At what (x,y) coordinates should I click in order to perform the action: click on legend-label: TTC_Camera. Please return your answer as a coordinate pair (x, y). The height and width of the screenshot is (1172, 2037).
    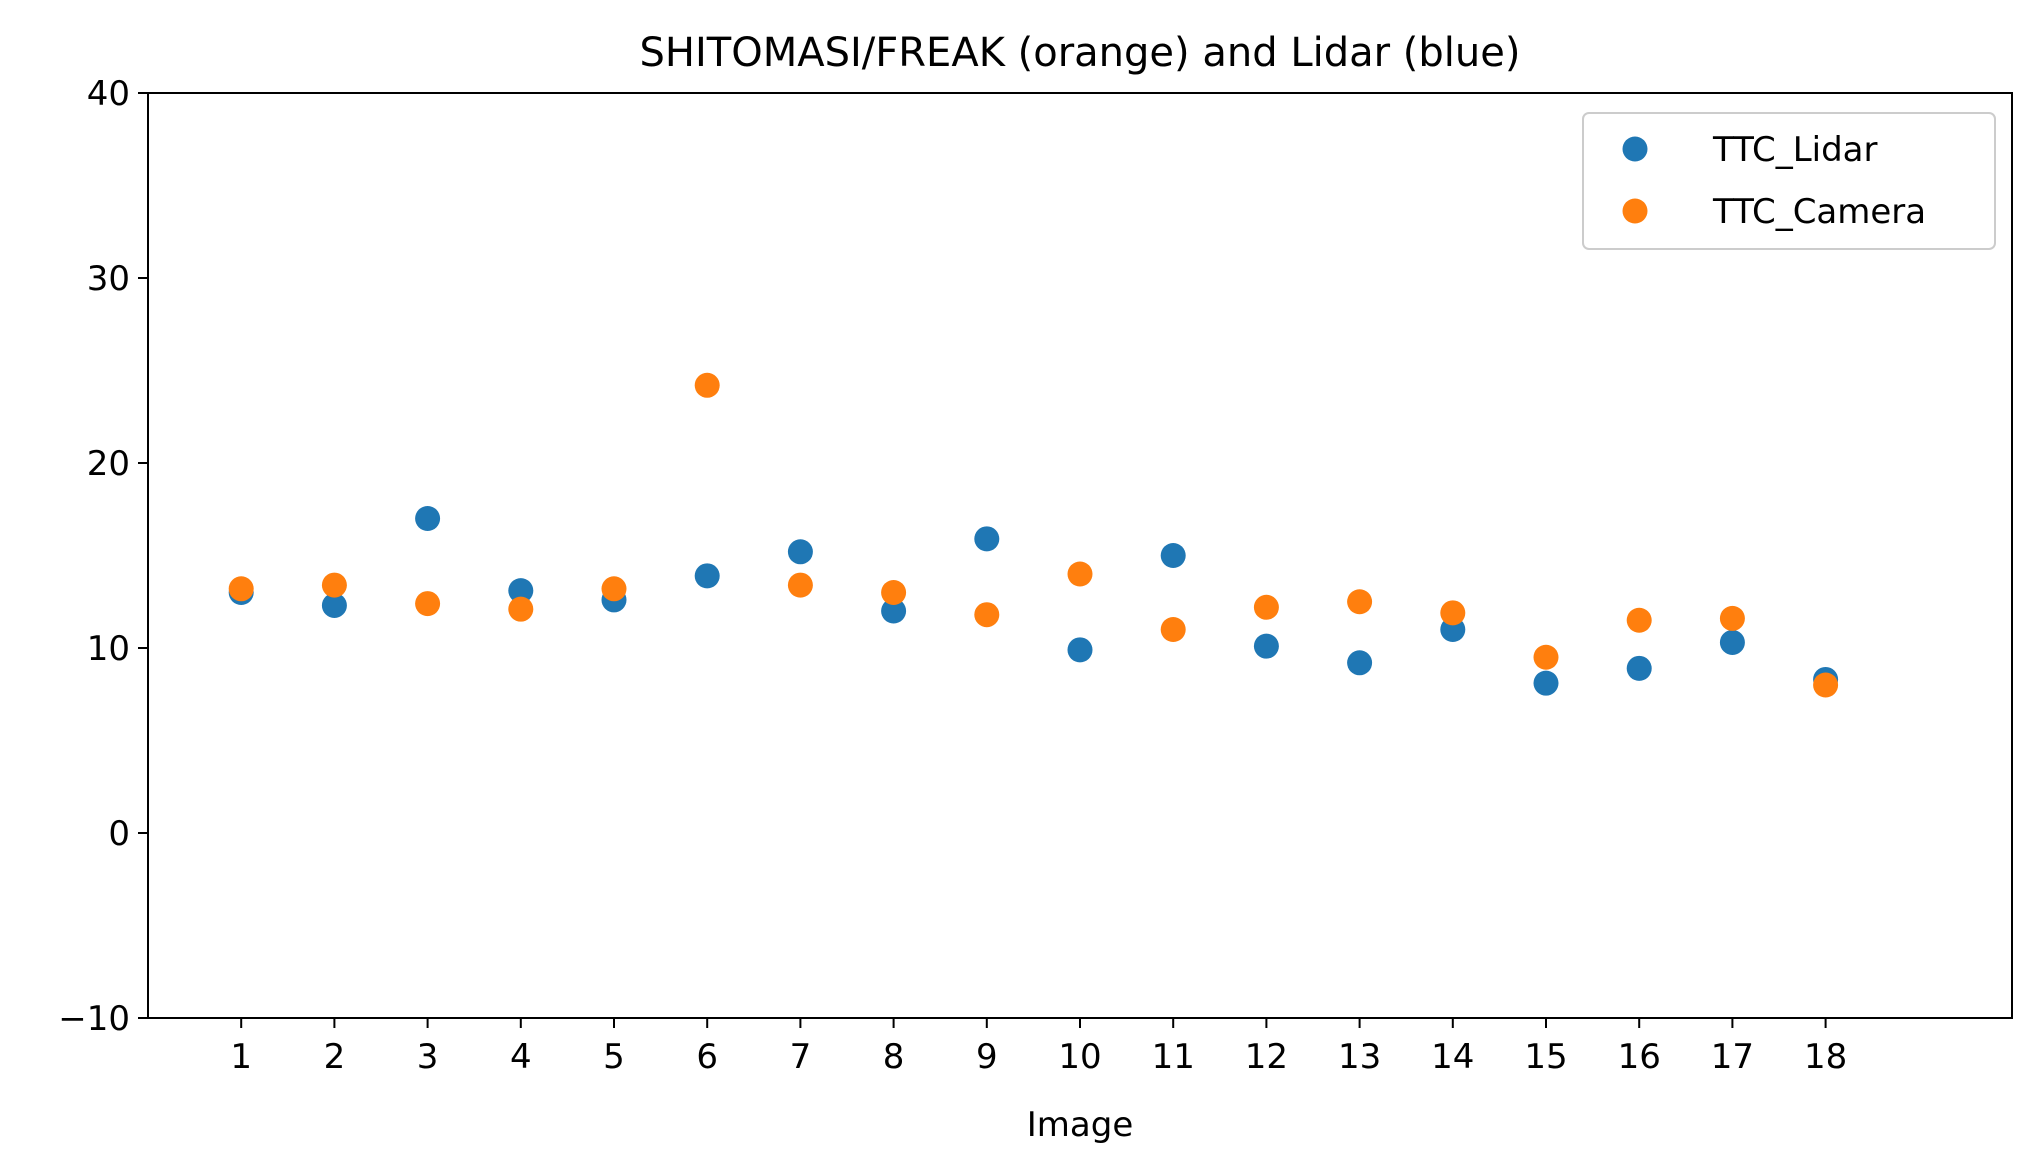
    Looking at the image, I should click on (1819, 212).